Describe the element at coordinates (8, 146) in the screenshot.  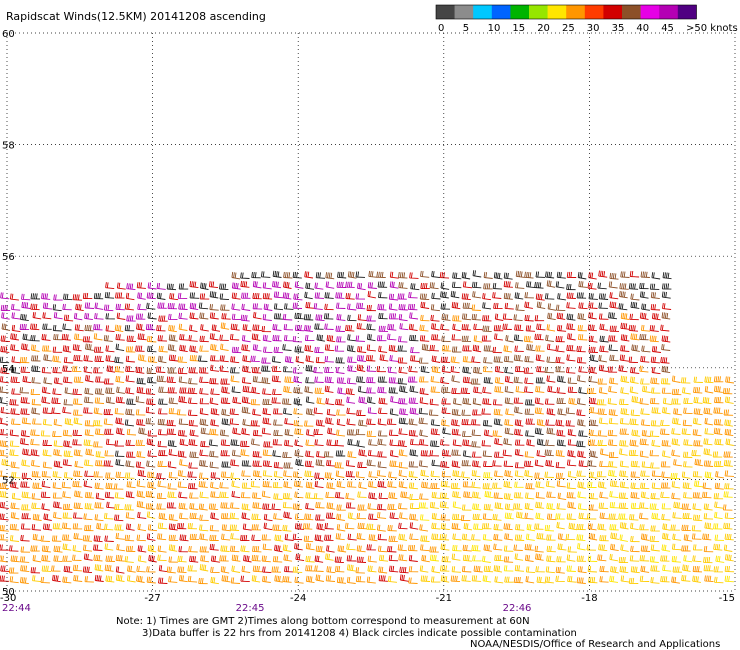
I see `y-tick-label: 58` at that location.